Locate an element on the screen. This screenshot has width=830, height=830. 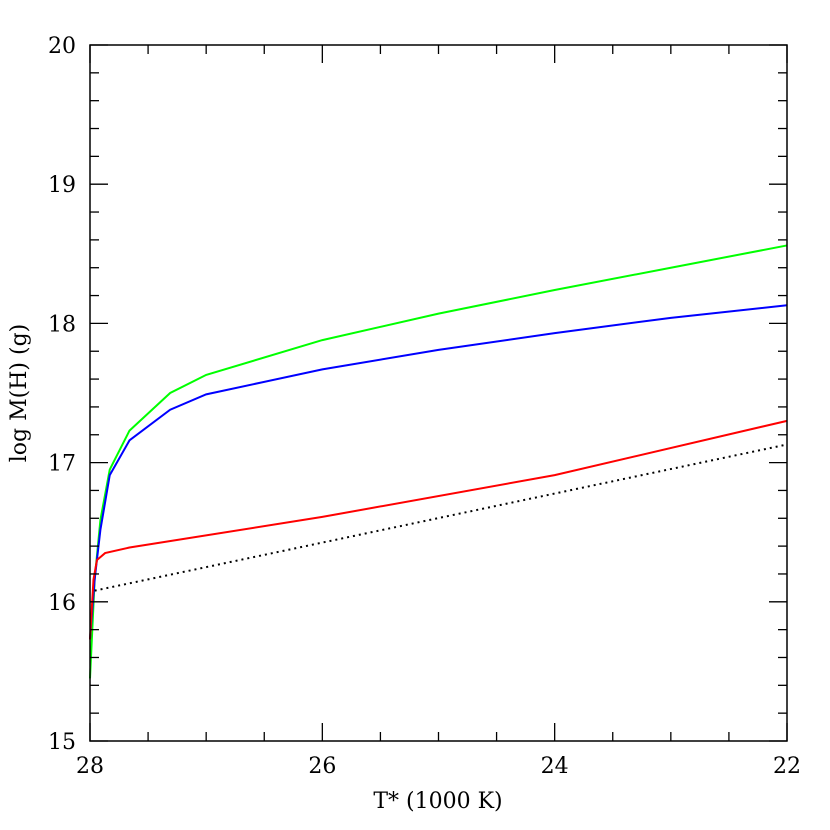
x-tick-label: 22 is located at coordinates (787, 766).